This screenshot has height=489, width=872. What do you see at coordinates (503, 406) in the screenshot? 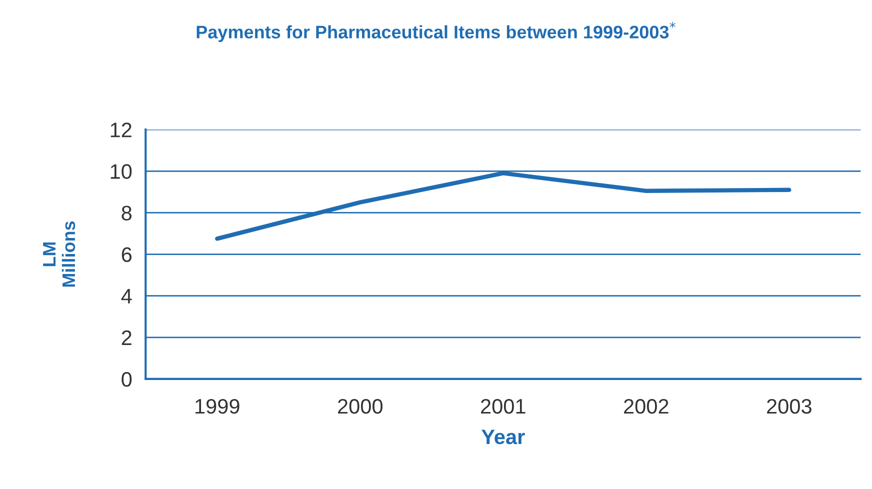
I see `x-tick-label: 2001` at bounding box center [503, 406].